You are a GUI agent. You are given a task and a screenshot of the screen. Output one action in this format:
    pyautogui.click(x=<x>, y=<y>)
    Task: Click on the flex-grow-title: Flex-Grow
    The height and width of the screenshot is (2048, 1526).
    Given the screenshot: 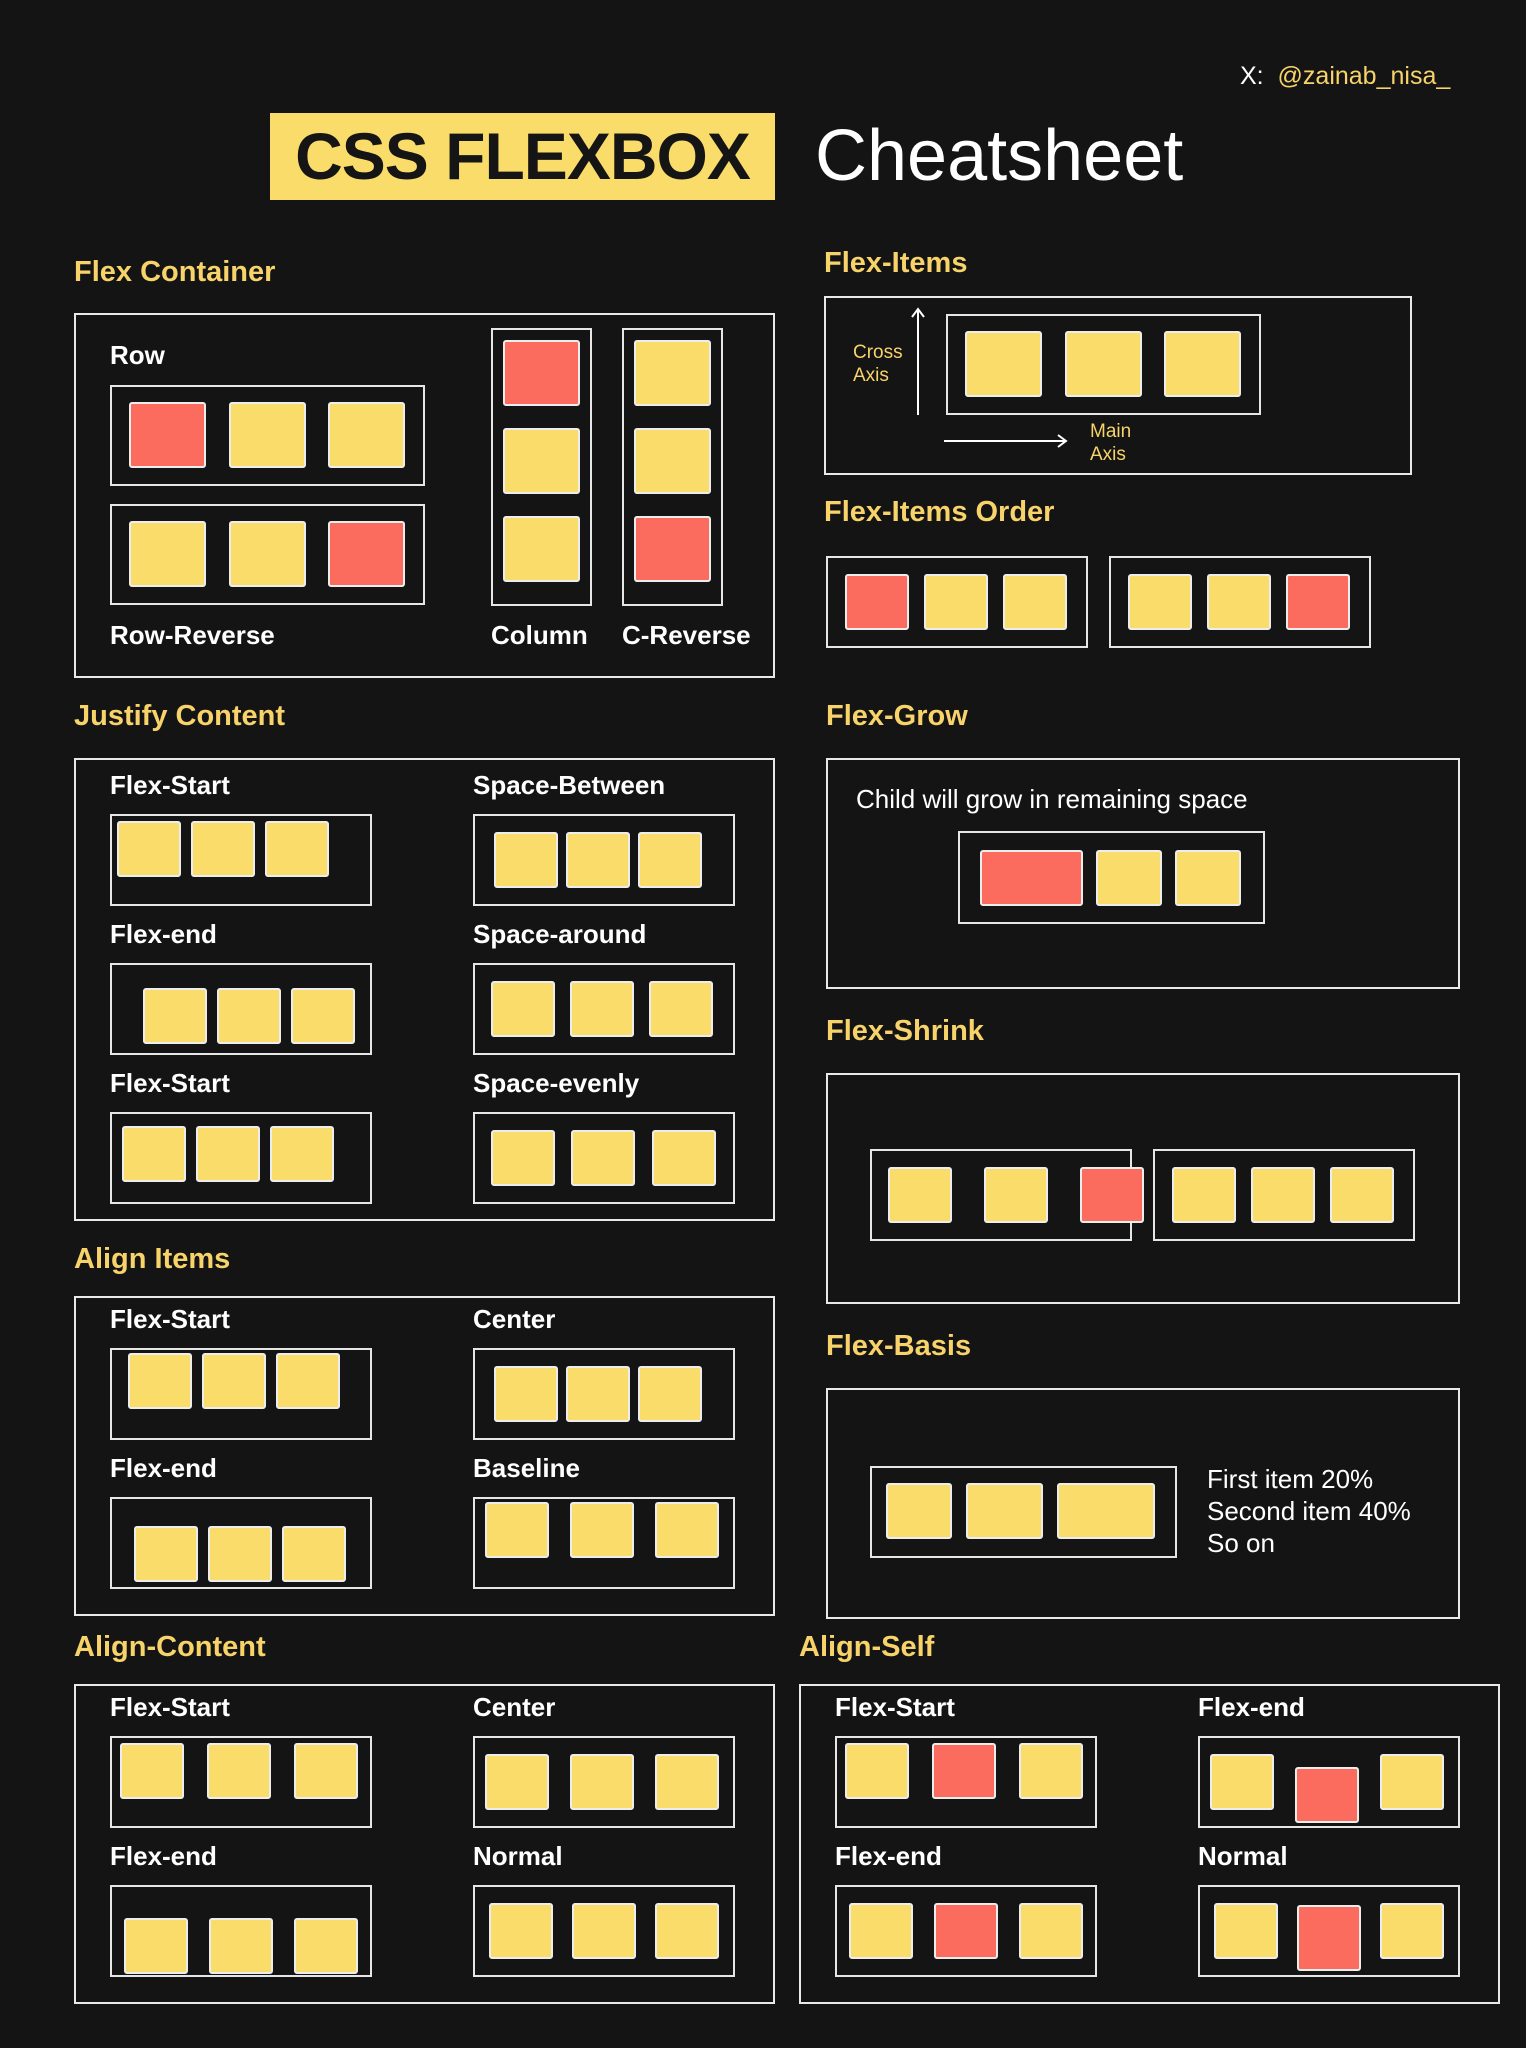 What is the action you would take?
    pyautogui.click(x=897, y=716)
    